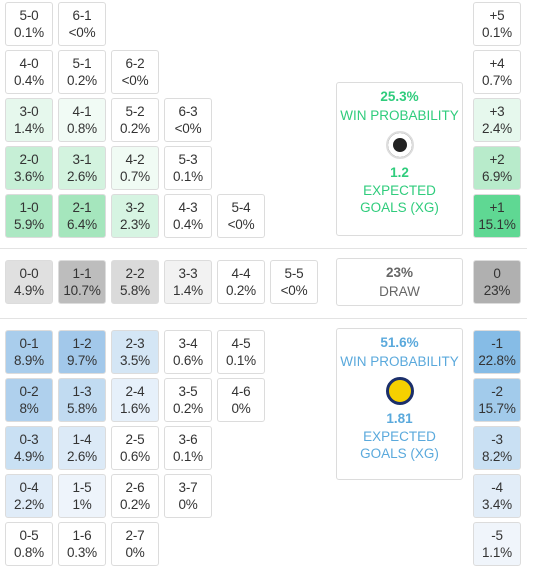  I want to click on score-cell: 0-4 2.2%, so click(29, 496).